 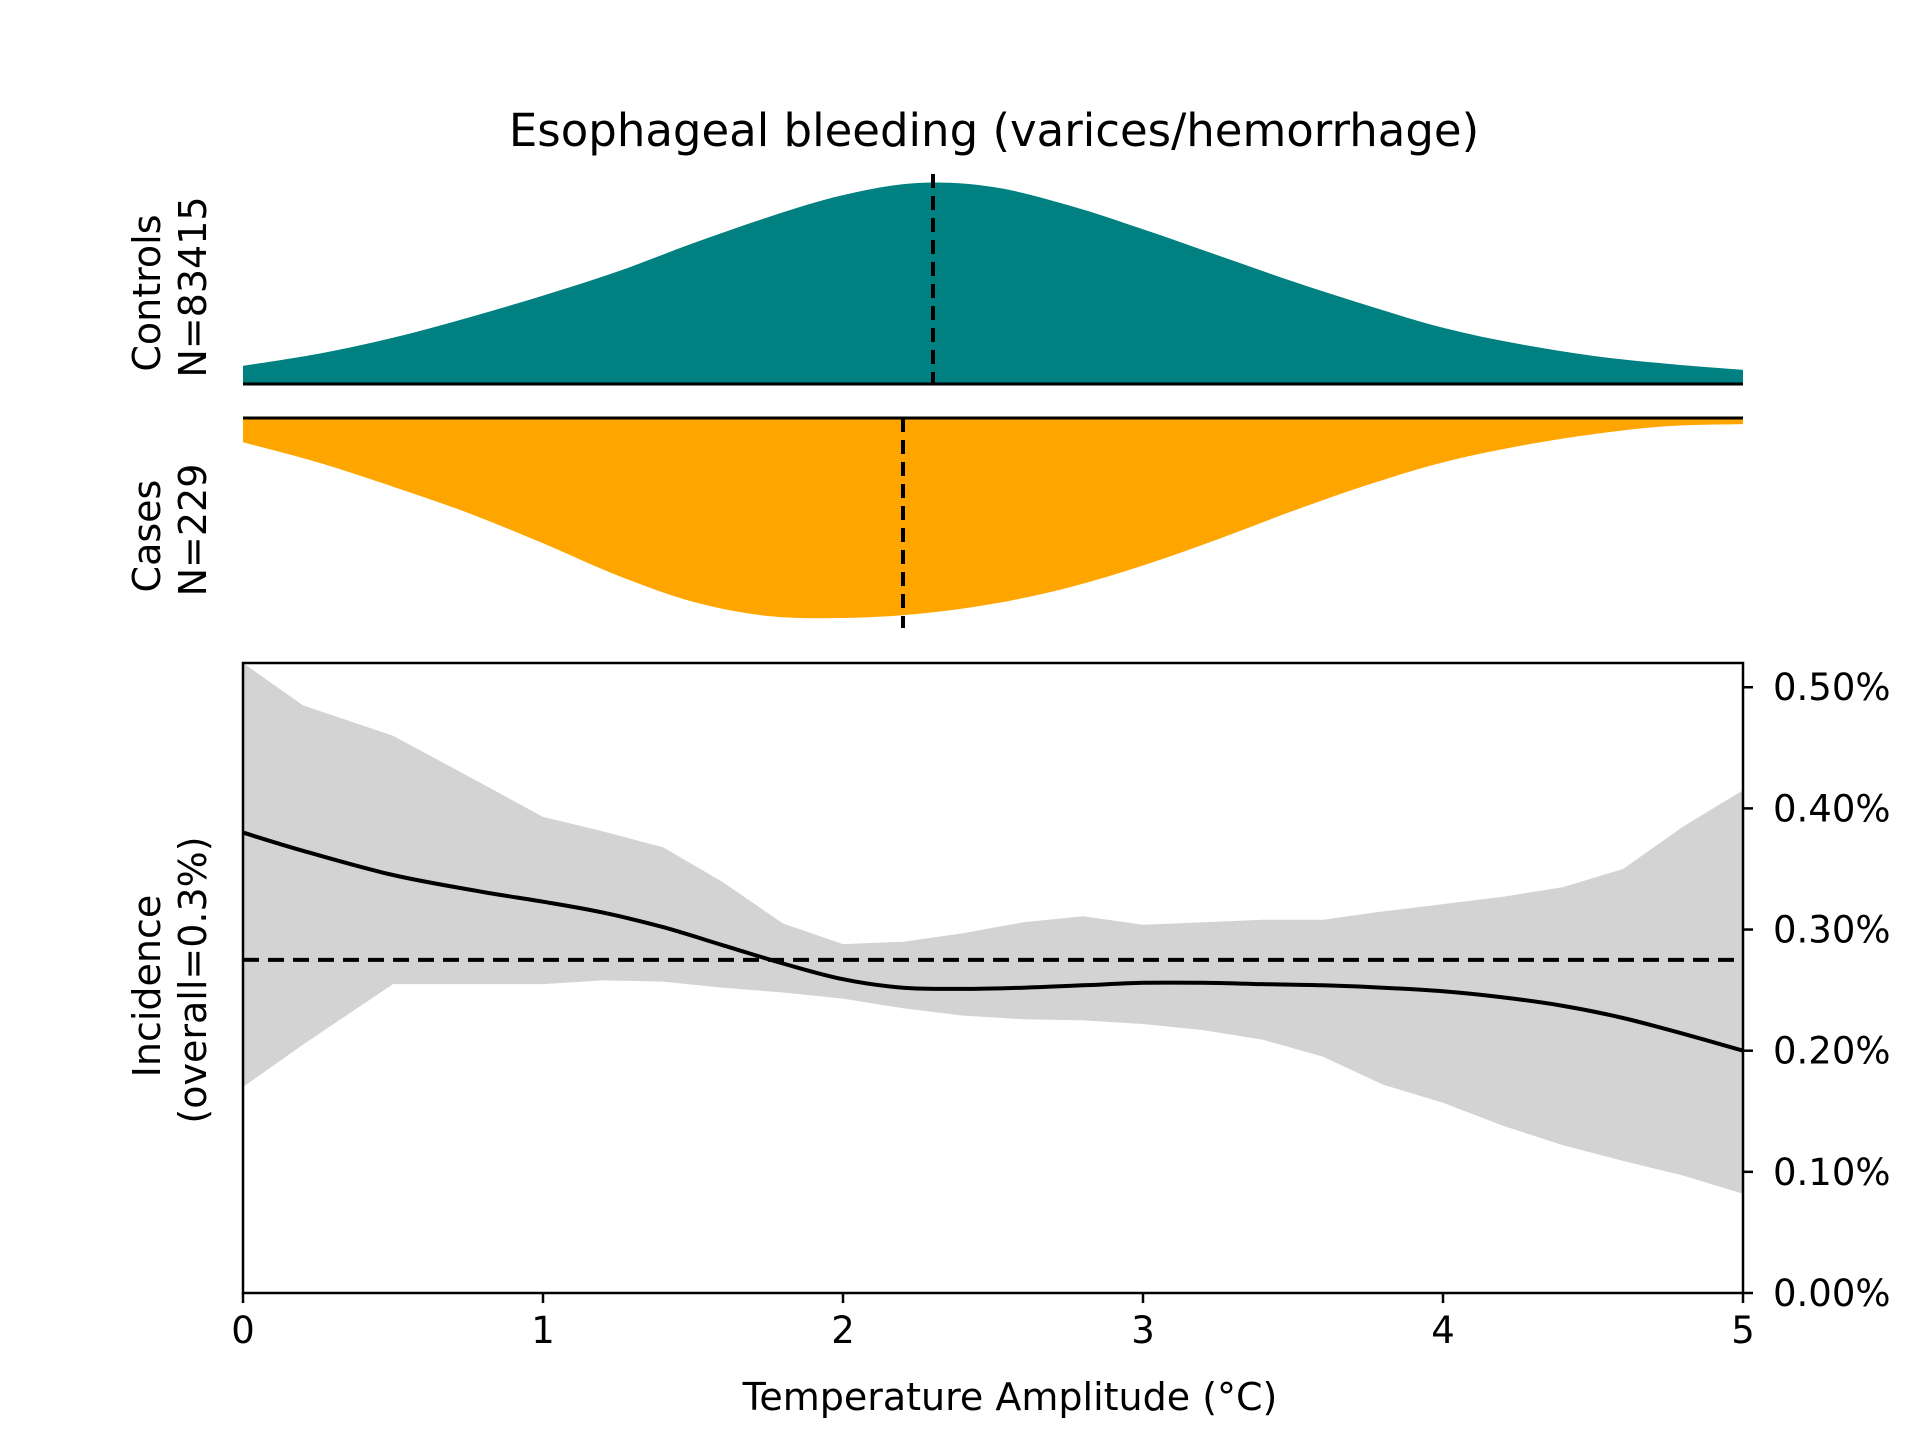 I want to click on y-axis-label: Incidence (overall=0.3%), so click(x=170, y=979).